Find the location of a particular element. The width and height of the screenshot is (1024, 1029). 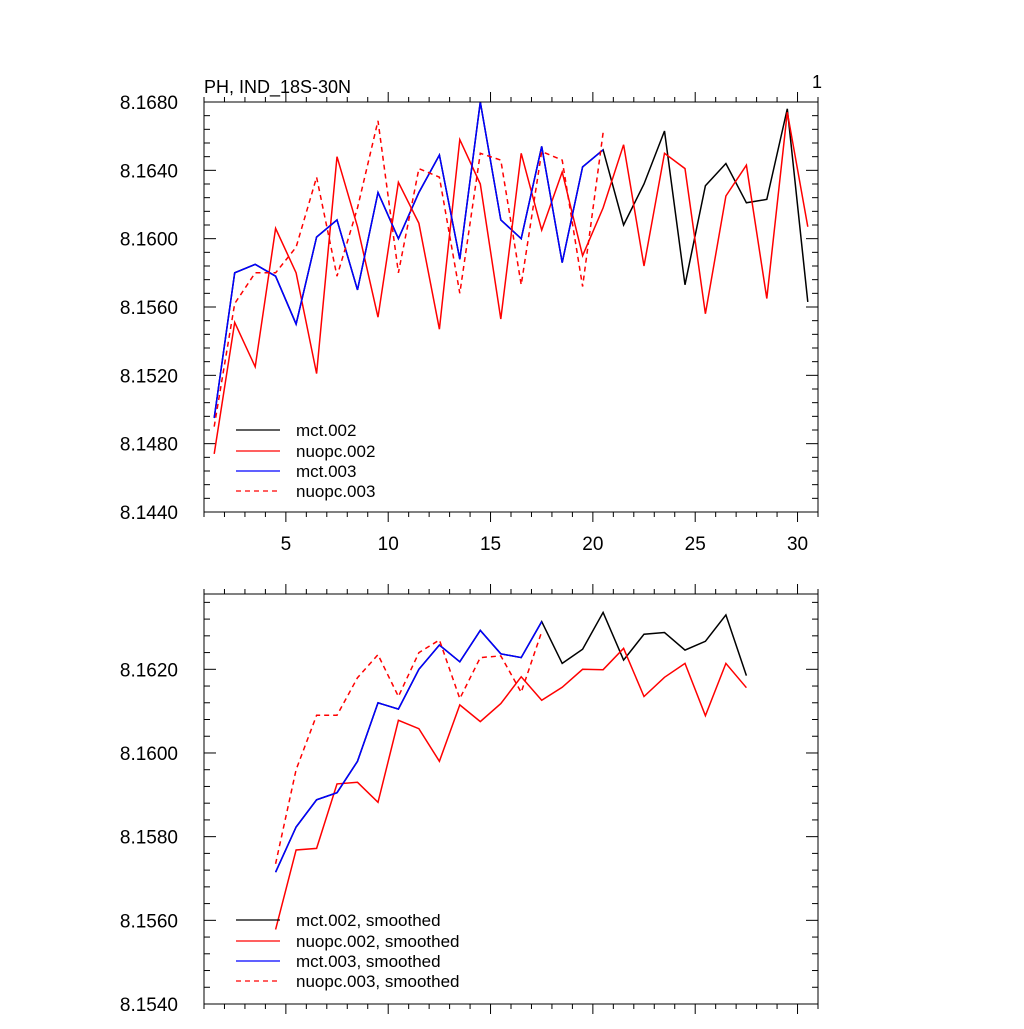

series-line-mct-002-smoothed is located at coordinates (511, 741).